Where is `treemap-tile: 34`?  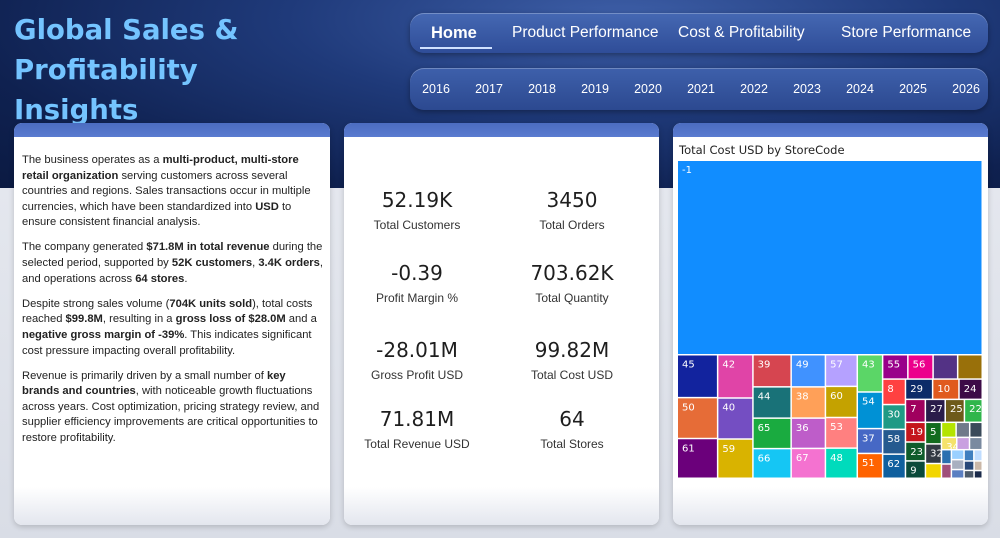
treemap-tile: 34 is located at coordinates (950, 445).